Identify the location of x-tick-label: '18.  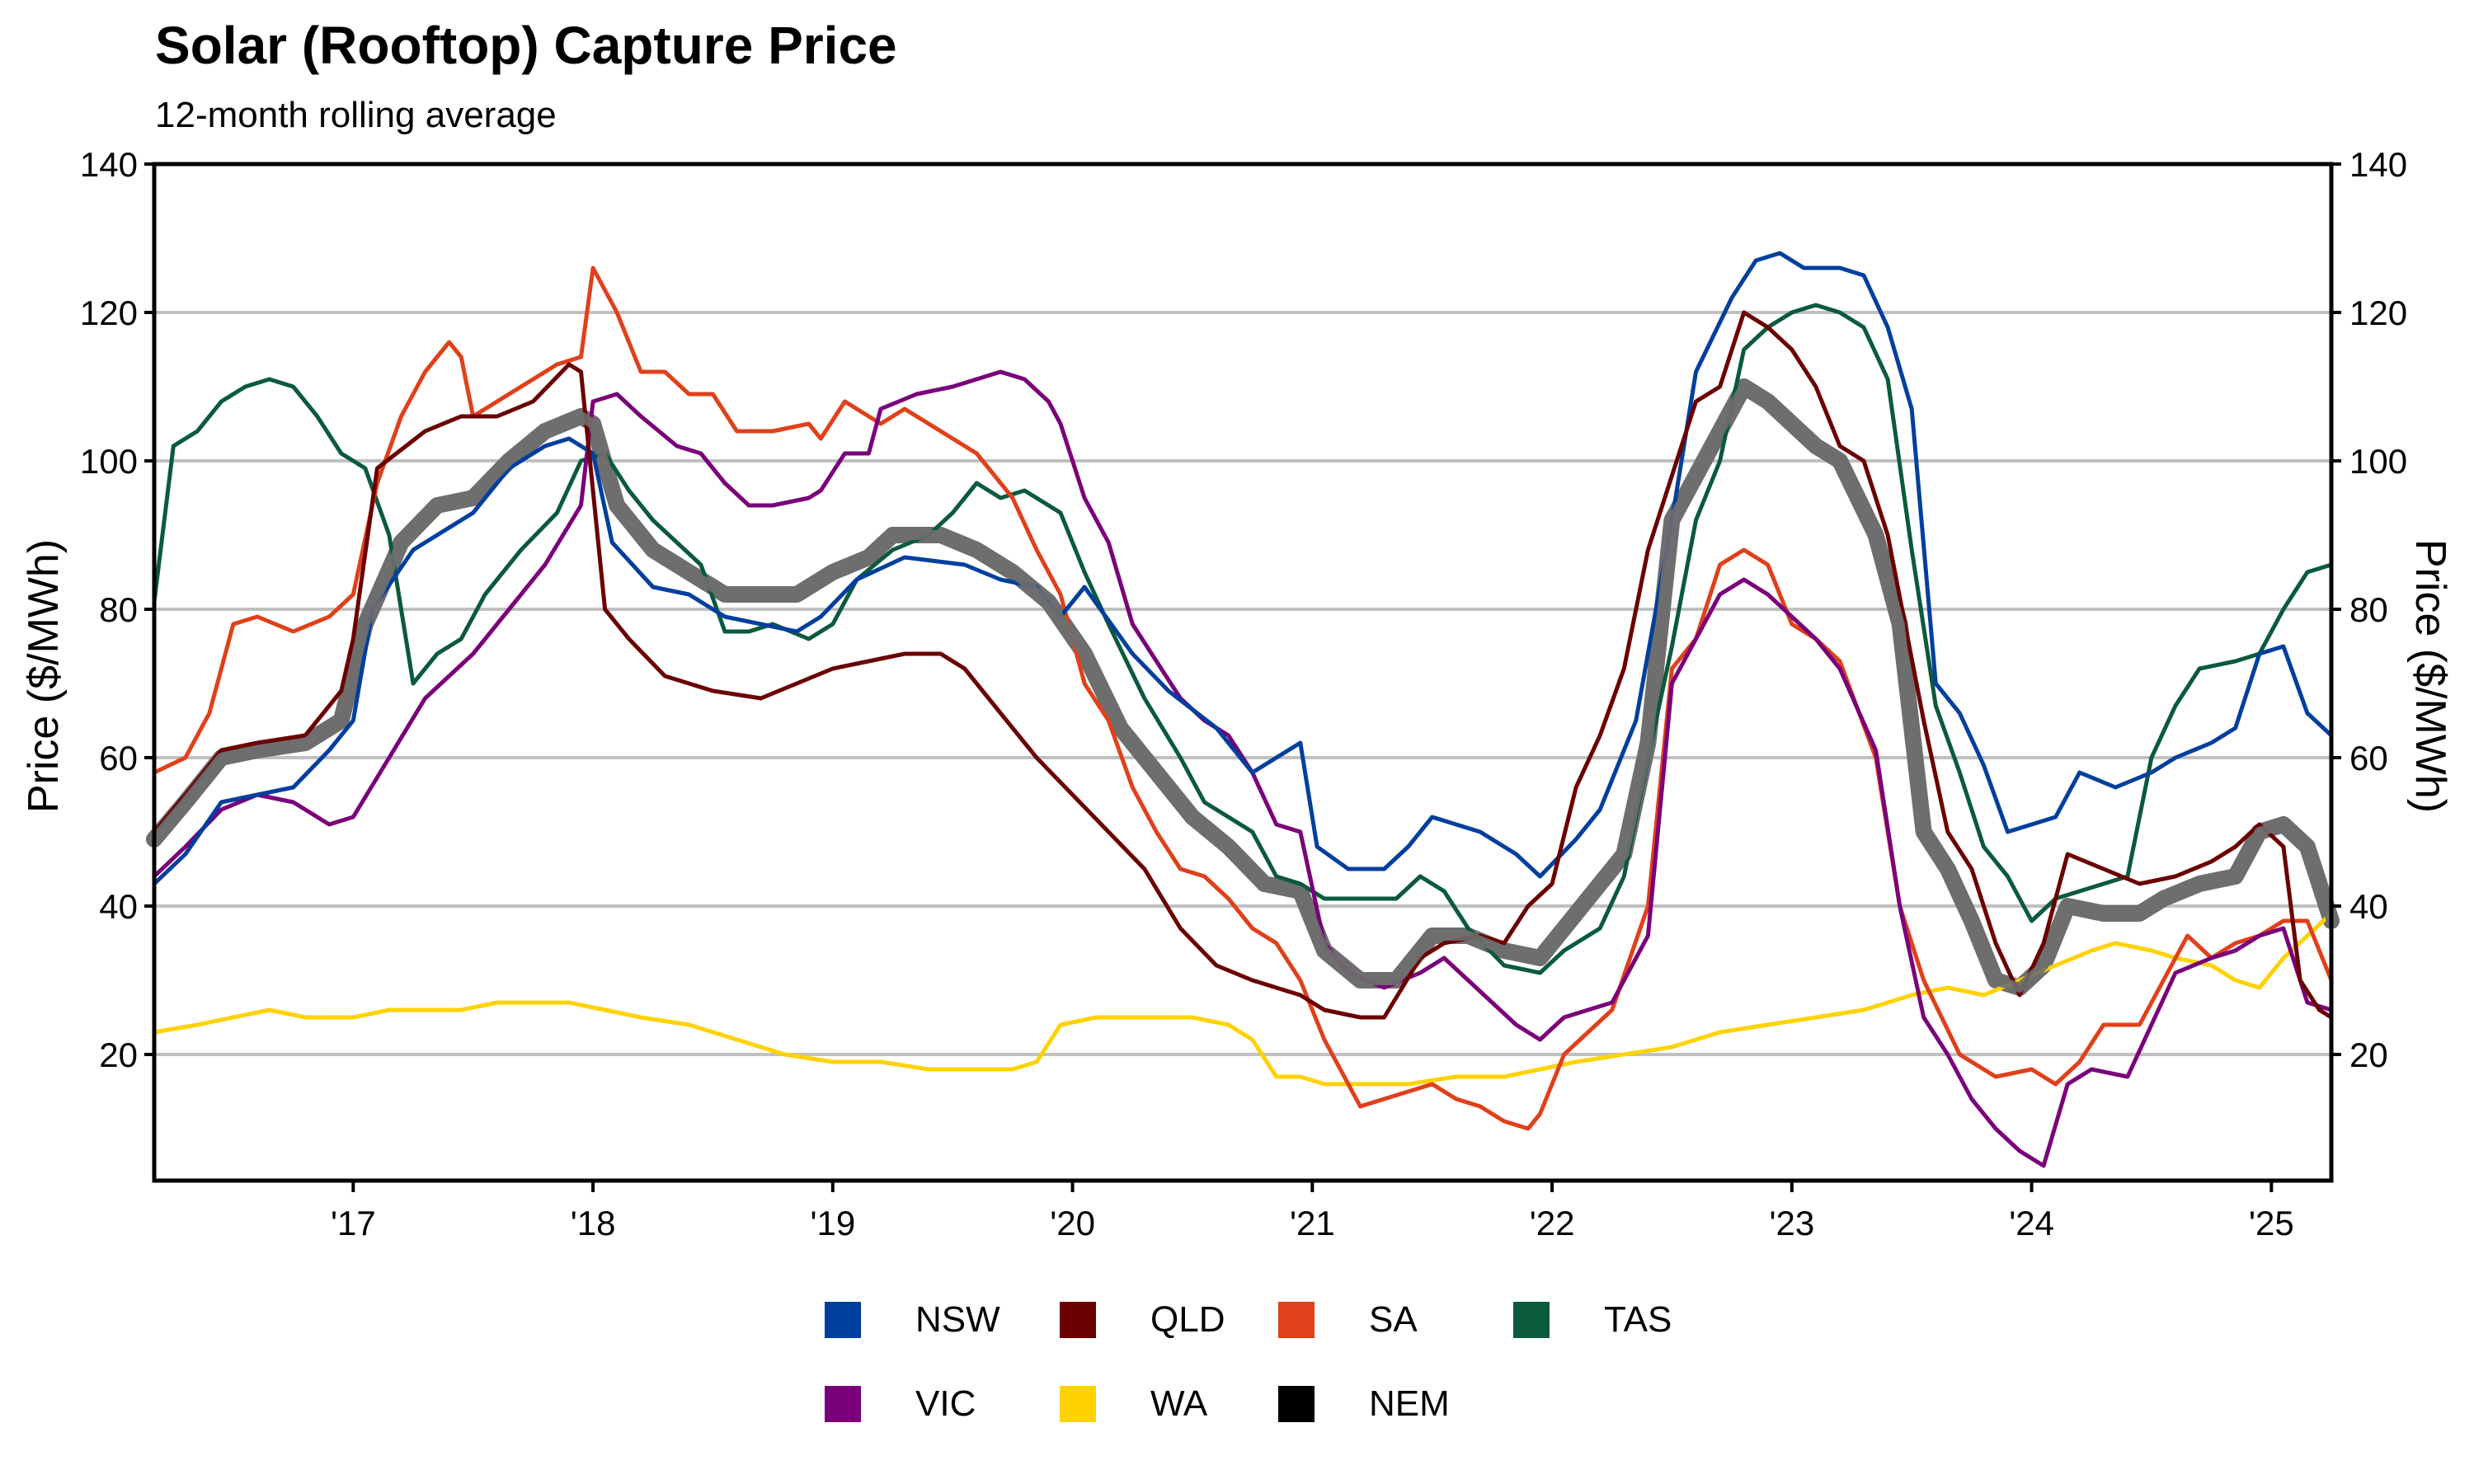
(593, 1223).